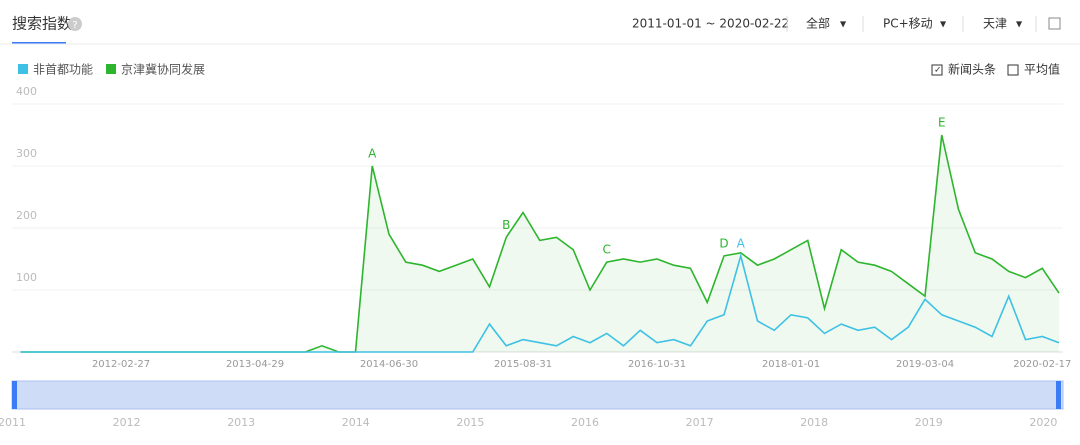 The image size is (1080, 445). I want to click on y-tick-label: 100, so click(26, 277).